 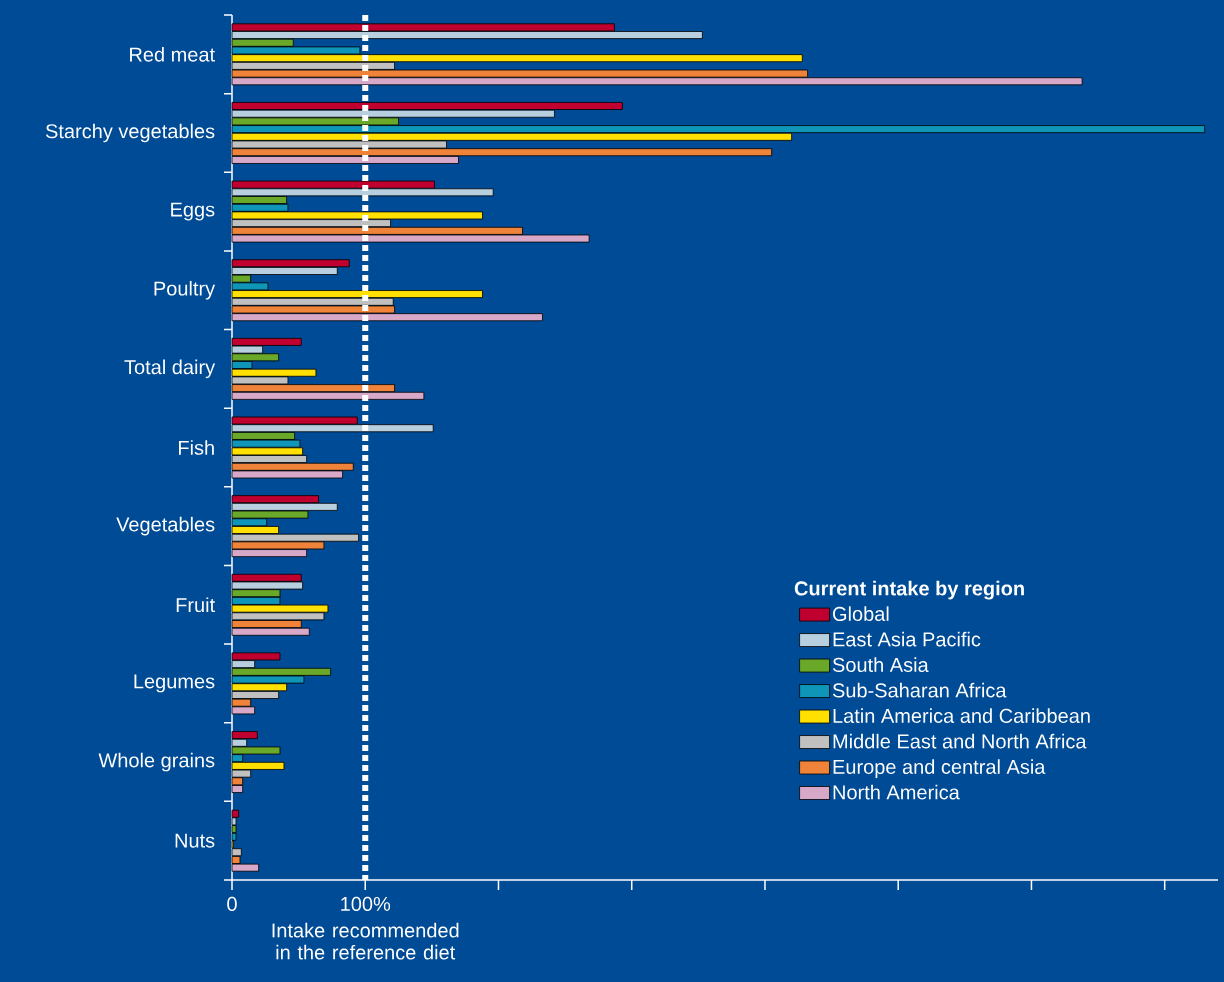 I want to click on y-tick-label: Fish, so click(x=196, y=447).